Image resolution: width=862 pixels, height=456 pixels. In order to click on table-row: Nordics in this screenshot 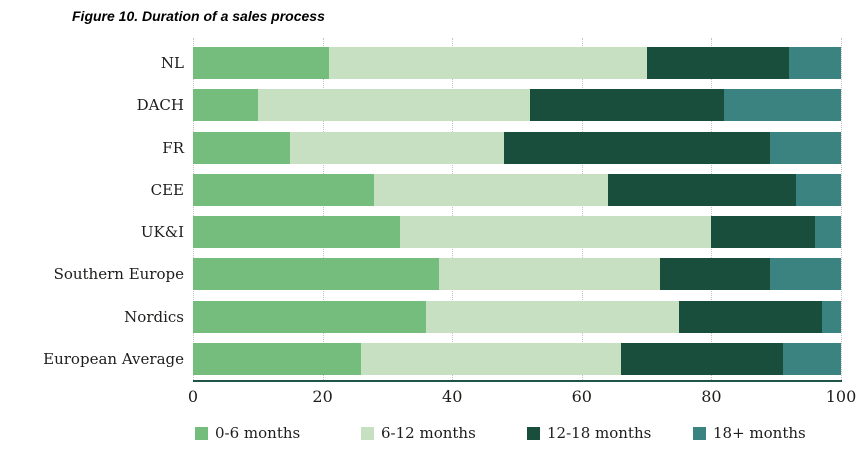, I will do `click(420, 317)`.